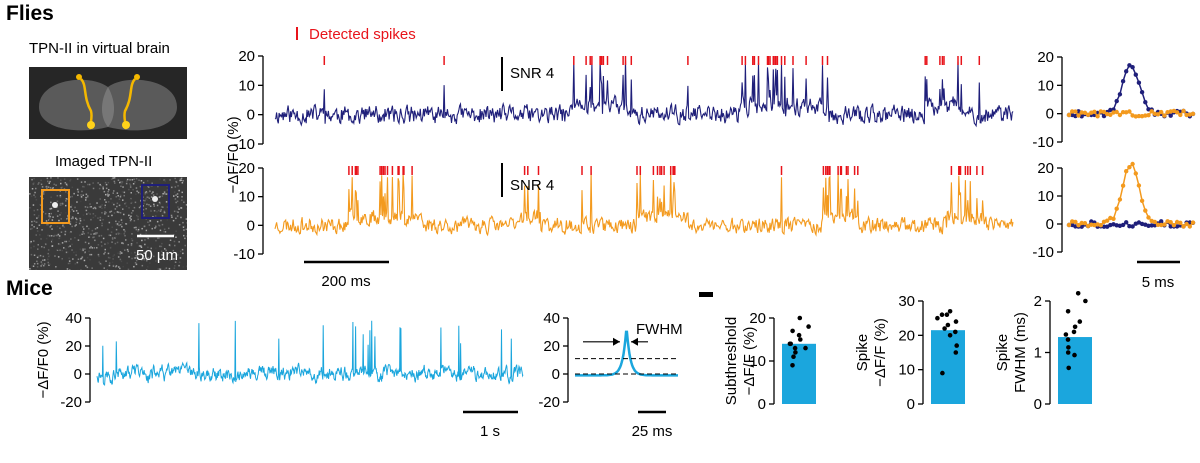 This screenshot has width=1200, height=463. What do you see at coordinates (248, 211) in the screenshot?
I see `fly-trace-bottom-axis: -10 0 10 20` at bounding box center [248, 211].